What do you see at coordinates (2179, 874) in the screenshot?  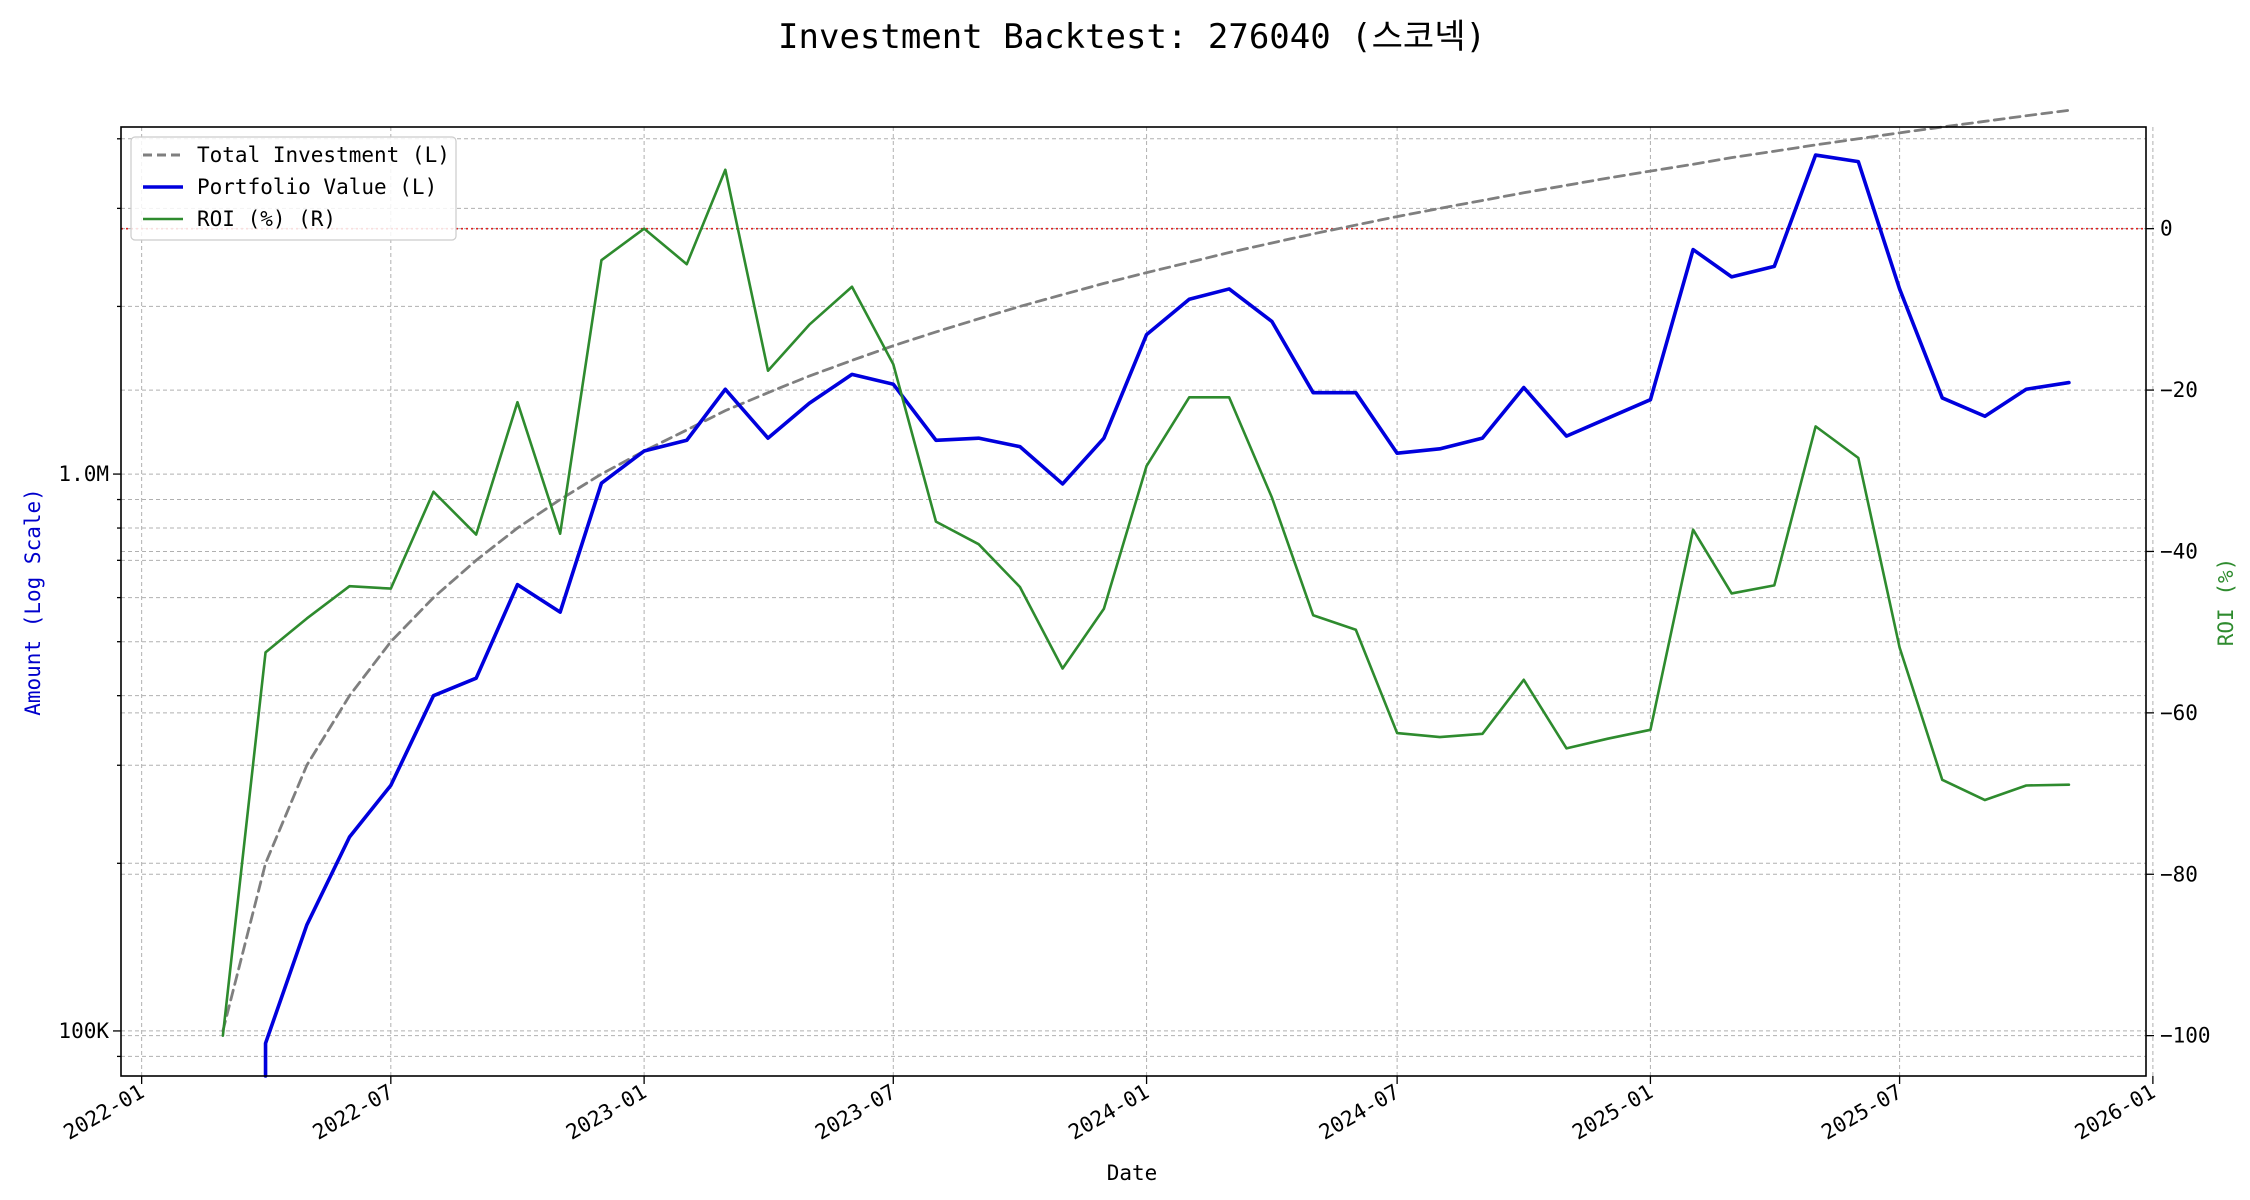 I see `right-tick-label: −80` at bounding box center [2179, 874].